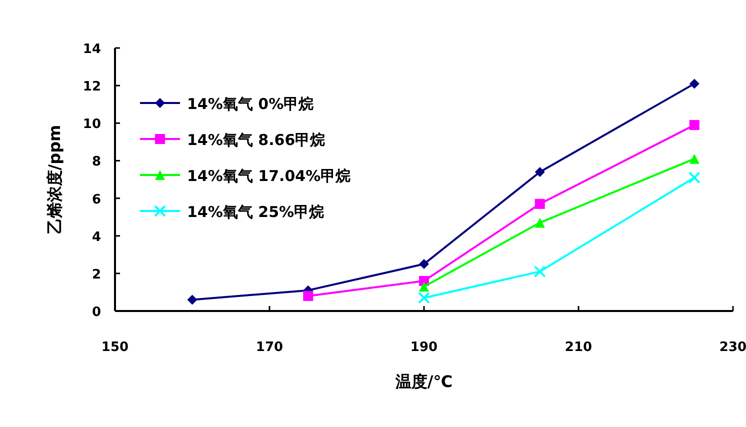 The height and width of the screenshot is (427, 746). I want to click on x-tick-label: 190, so click(424, 347).